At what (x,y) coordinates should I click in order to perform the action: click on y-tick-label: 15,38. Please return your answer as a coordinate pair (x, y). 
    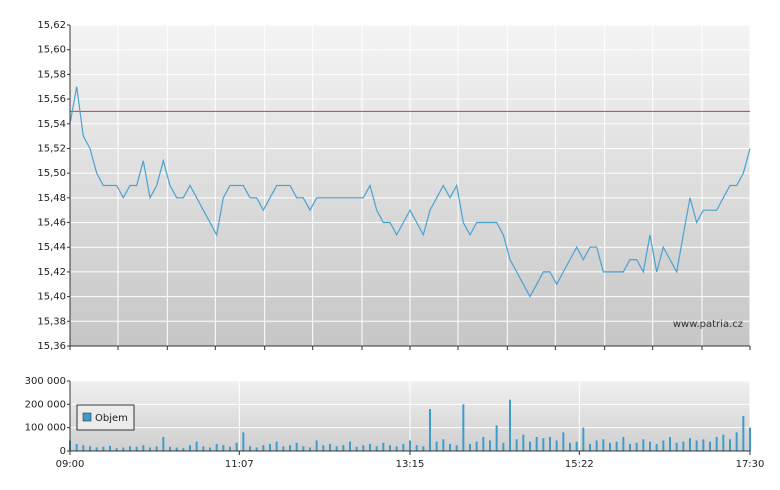
    Looking at the image, I should click on (51, 321).